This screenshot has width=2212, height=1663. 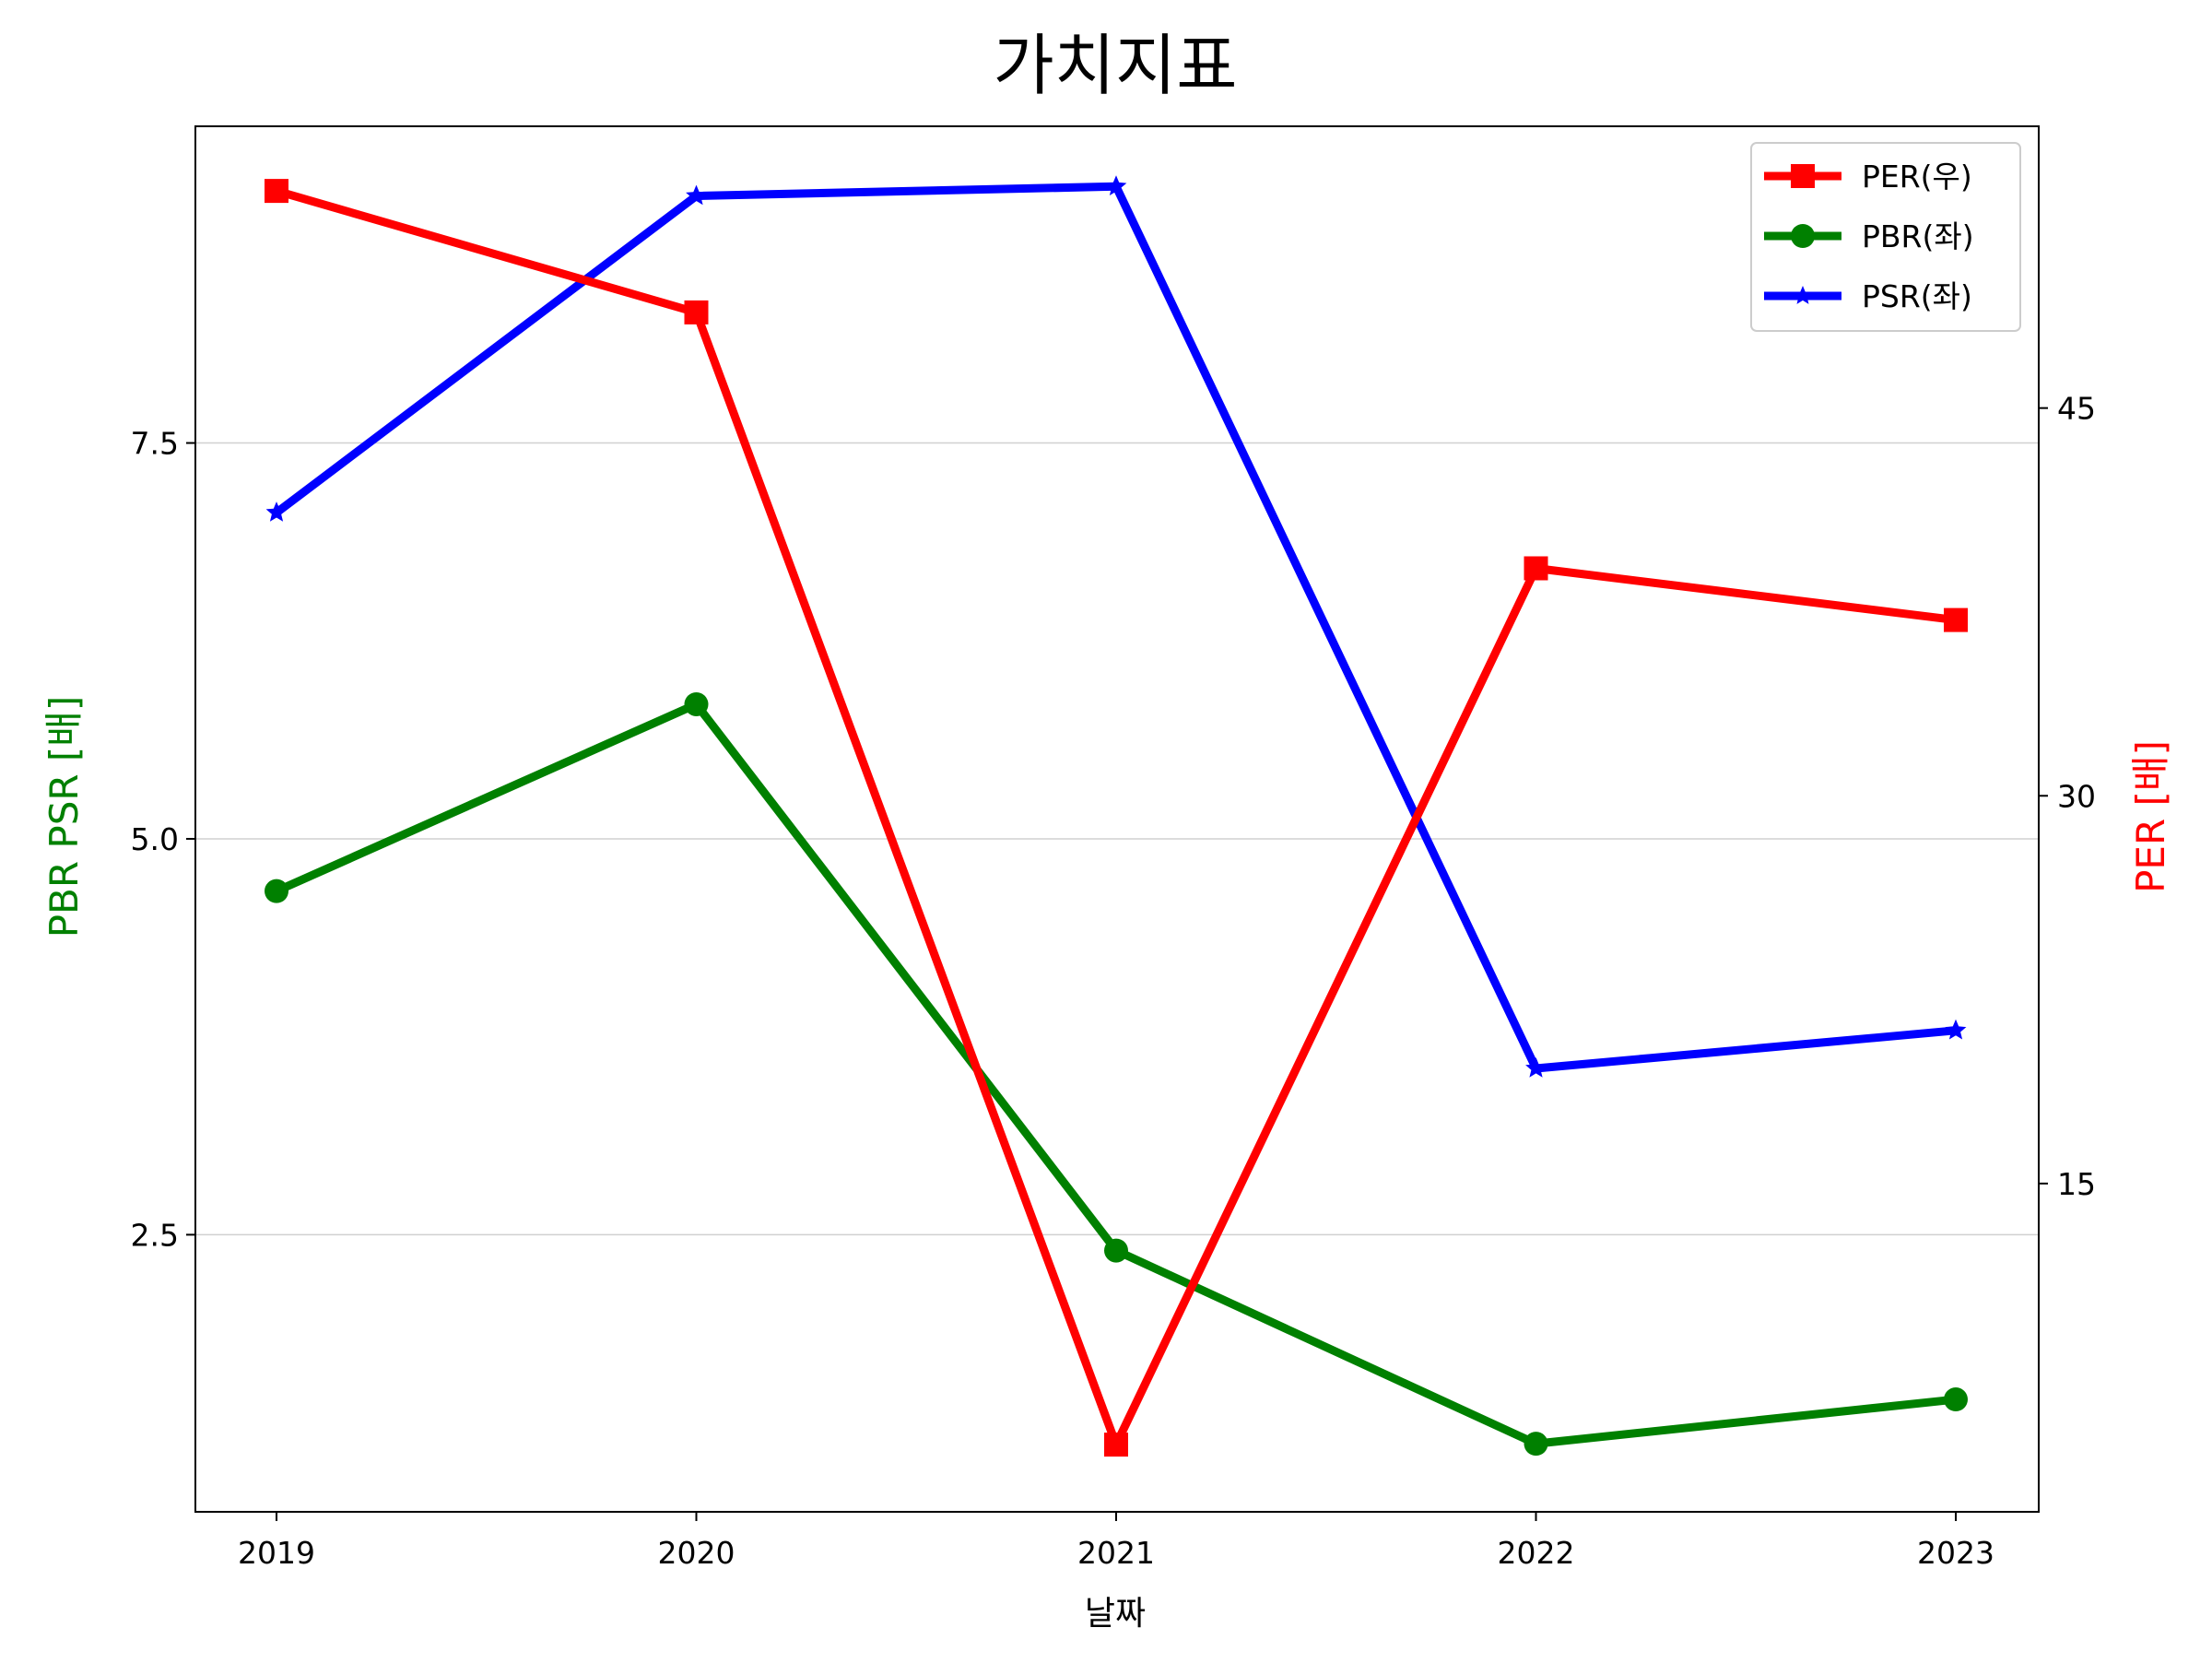 I want to click on legend-label: PER(우), so click(x=1917, y=177).